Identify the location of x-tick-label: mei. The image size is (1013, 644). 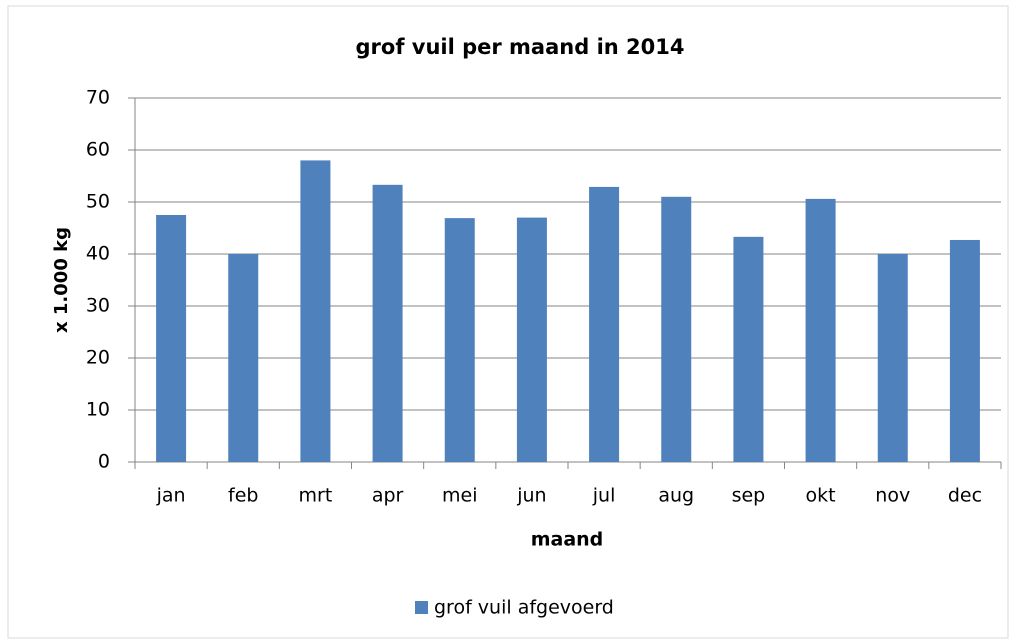
(459, 496).